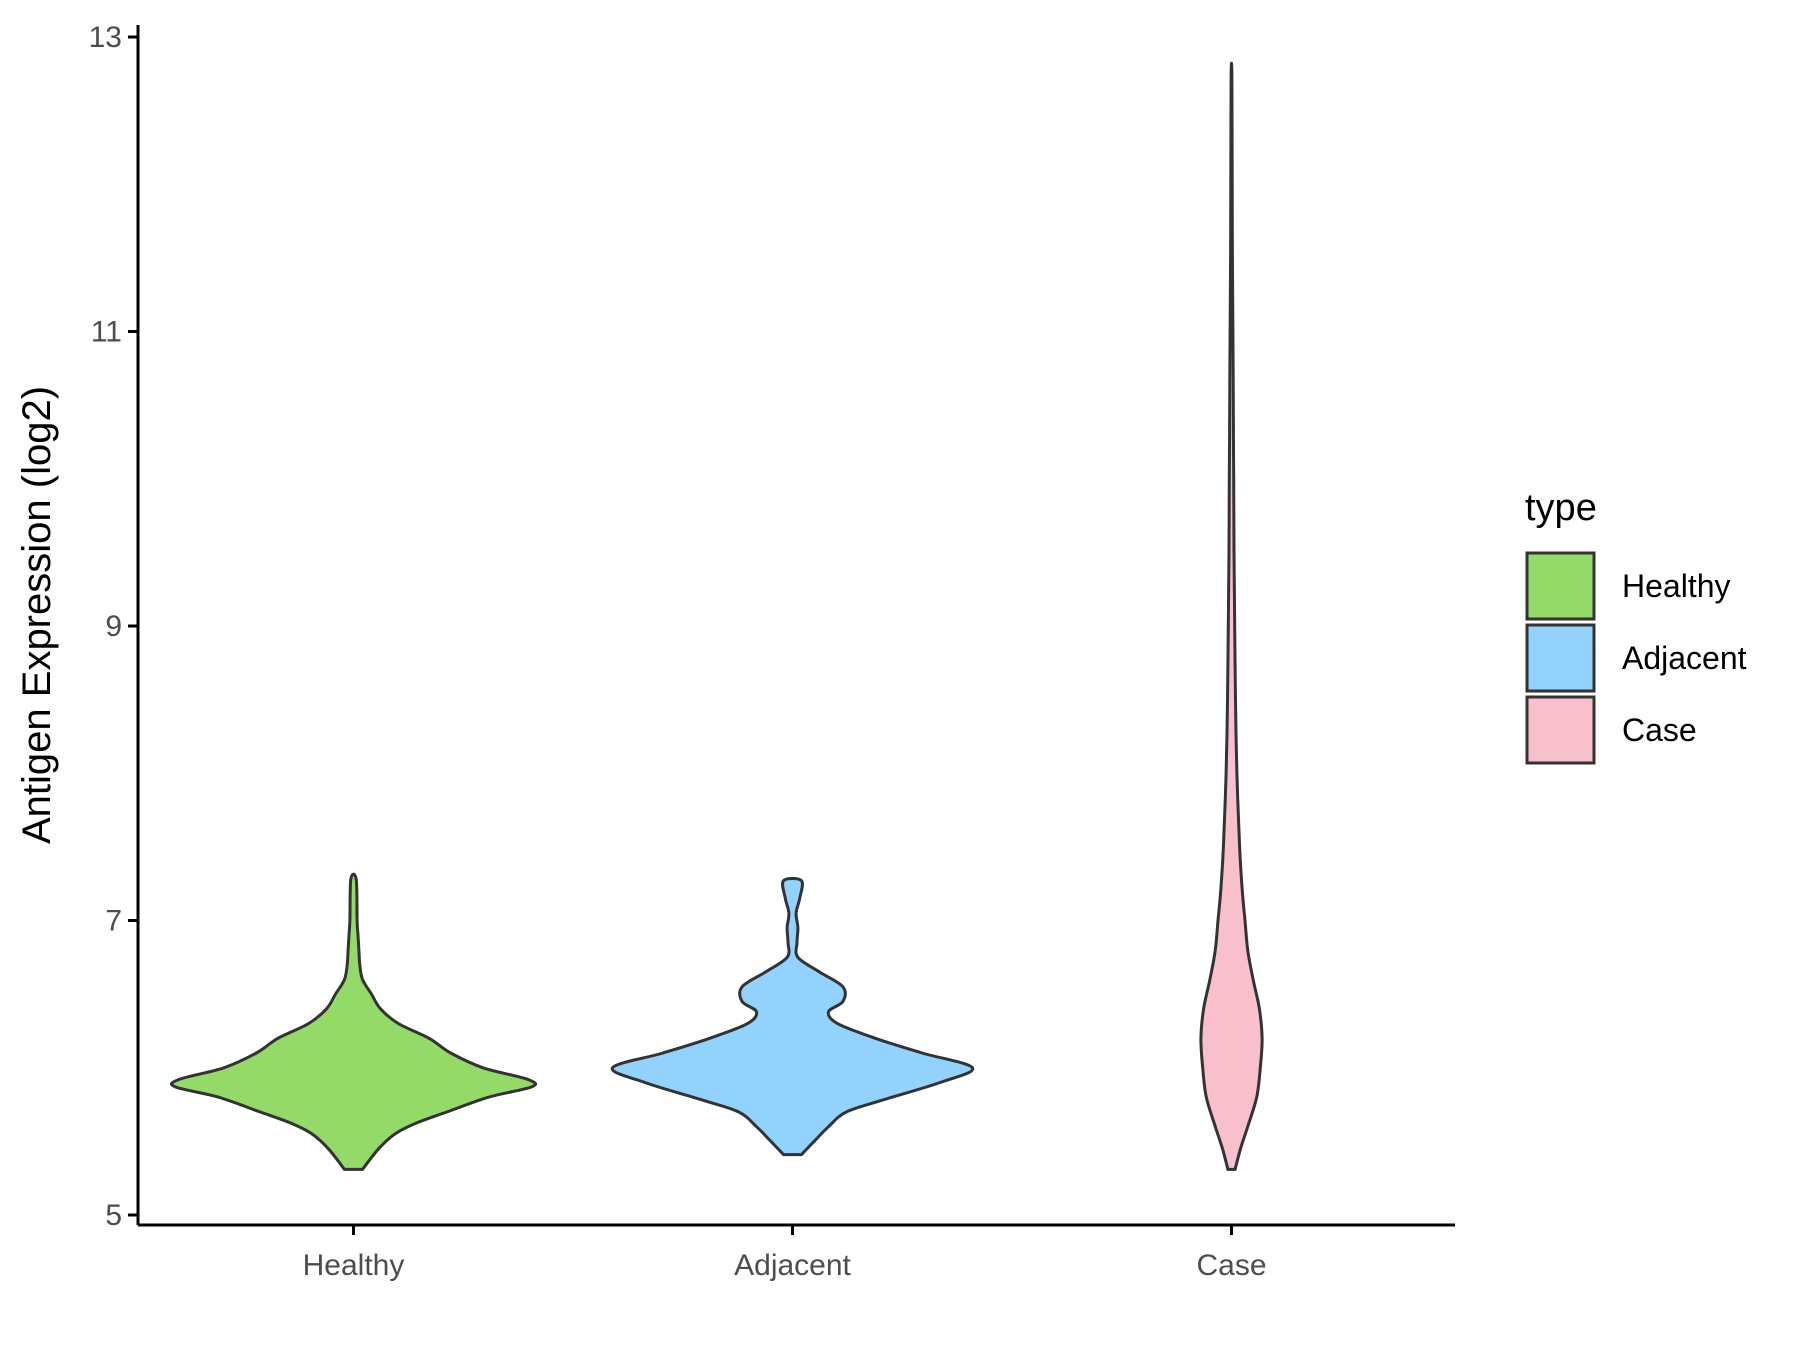 The height and width of the screenshot is (1350, 1800). I want to click on legend-label-adjacent: Adjacent, so click(1684, 658).